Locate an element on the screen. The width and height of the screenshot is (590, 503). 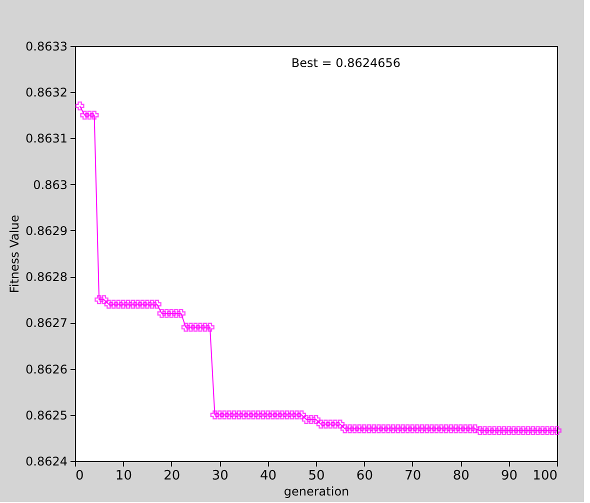
x-tick-label: 90 is located at coordinates (509, 476).